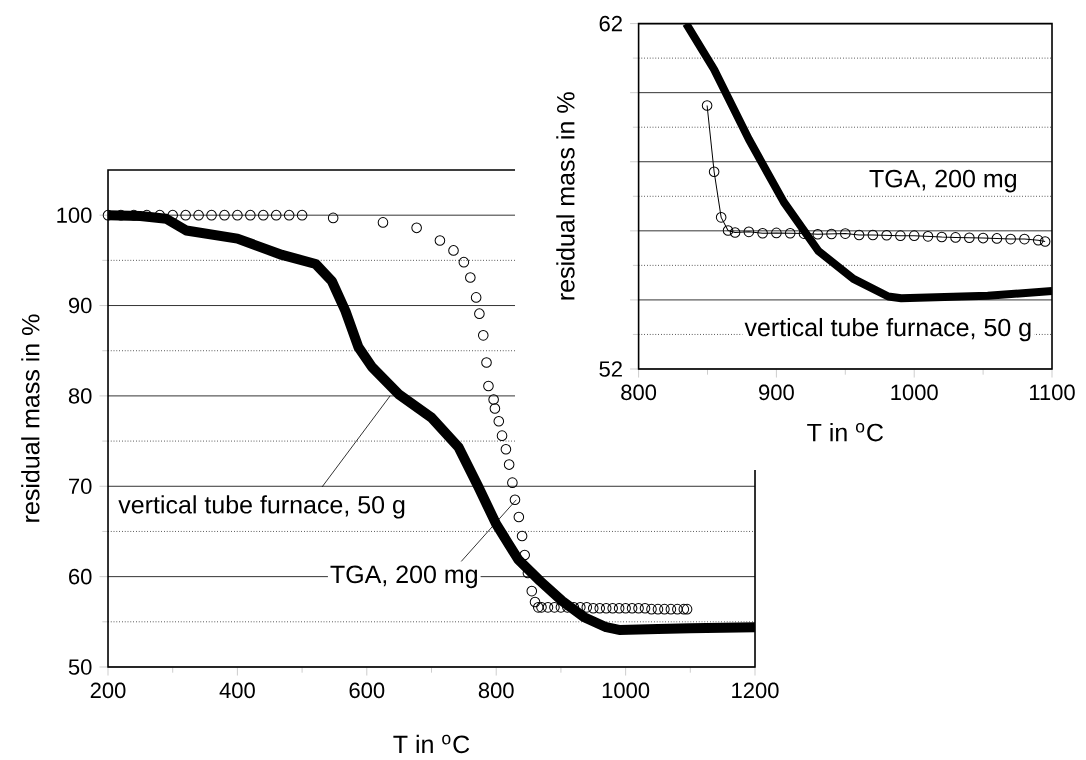 The width and height of the screenshot is (1086, 760). I want to click on y-tick-label: 50, so click(80, 667).